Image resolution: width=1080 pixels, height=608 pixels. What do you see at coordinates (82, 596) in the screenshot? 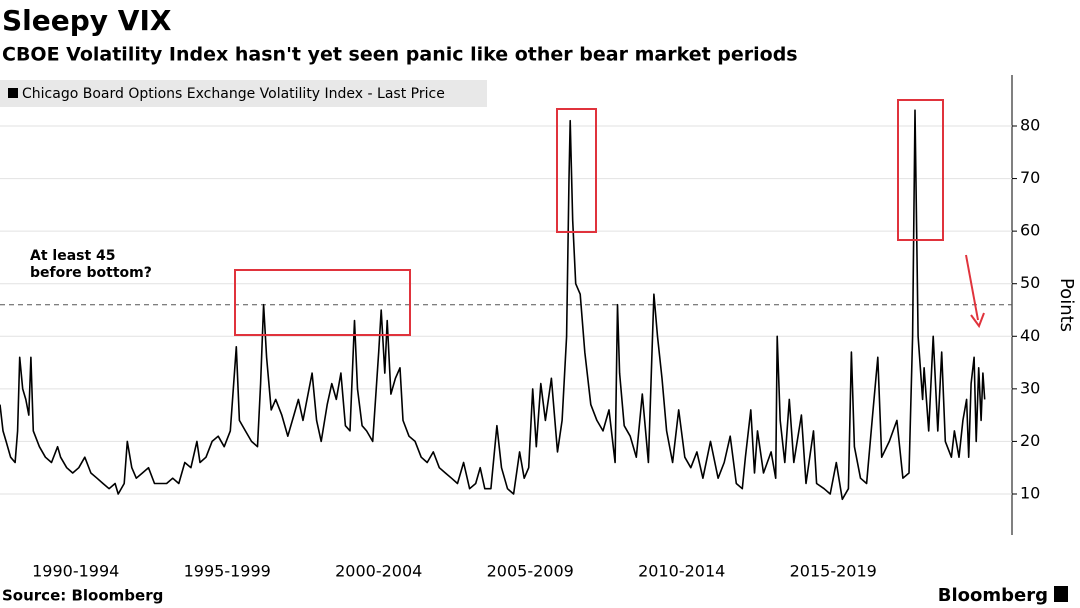
I see `source: Source: Bloomberg` at bounding box center [82, 596].